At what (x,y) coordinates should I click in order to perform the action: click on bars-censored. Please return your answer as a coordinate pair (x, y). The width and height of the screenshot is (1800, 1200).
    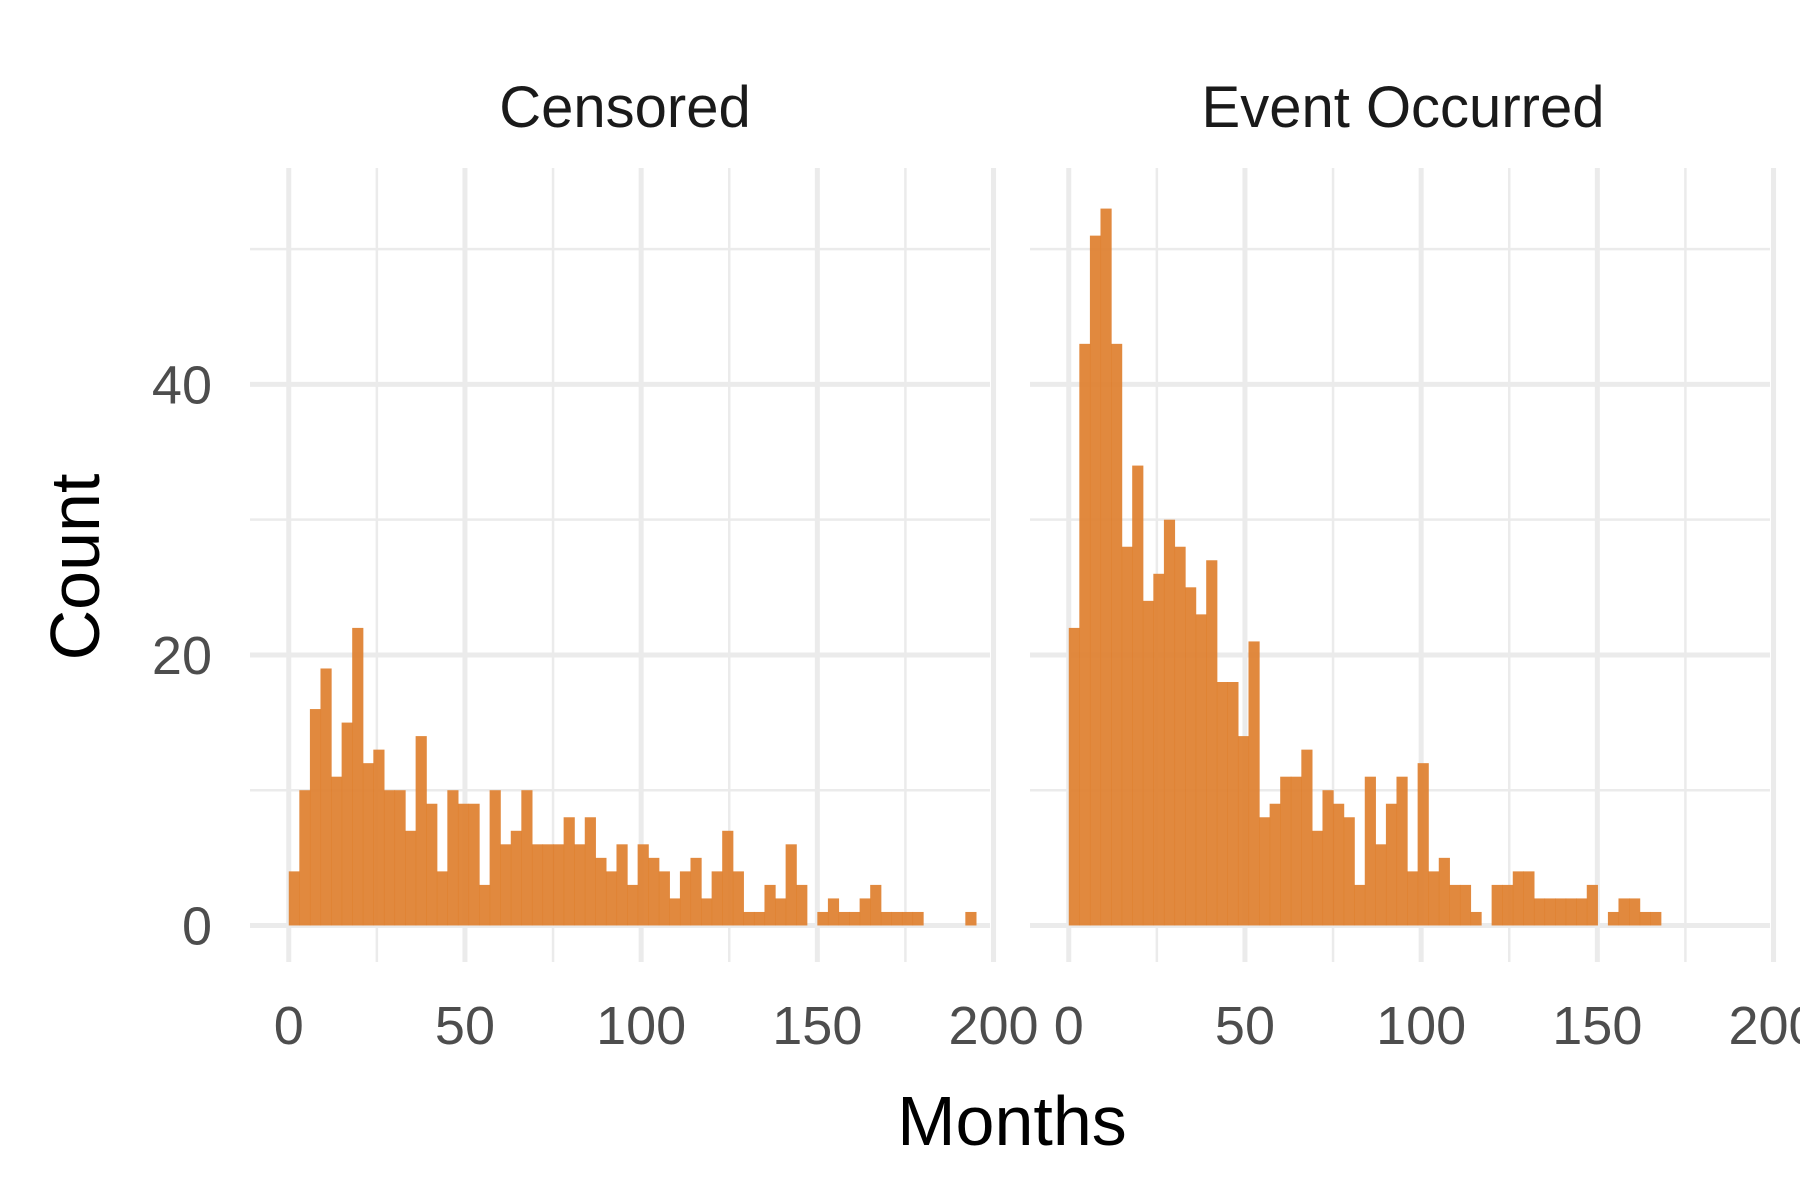
    Looking at the image, I should click on (632, 776).